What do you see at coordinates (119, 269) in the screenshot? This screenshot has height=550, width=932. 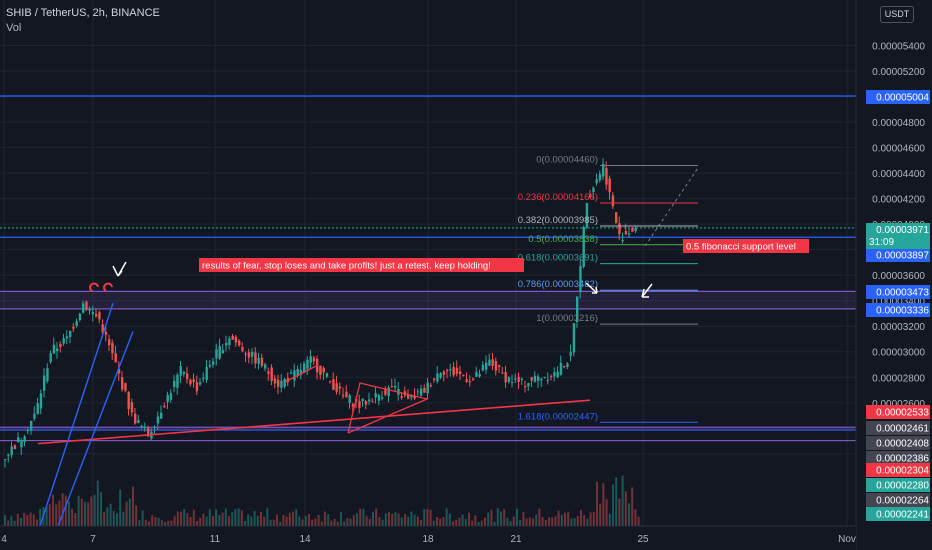 I see `arrow-icon` at bounding box center [119, 269].